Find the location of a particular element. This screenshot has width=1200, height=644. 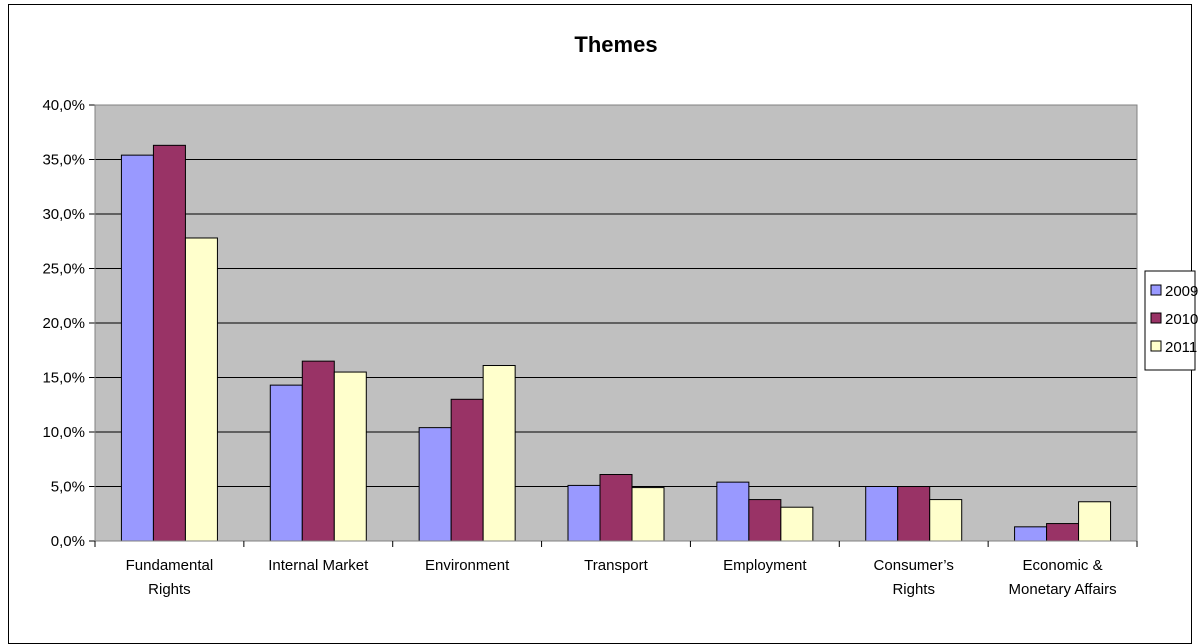

x-category-label-line: Fundamental is located at coordinates (170, 565).